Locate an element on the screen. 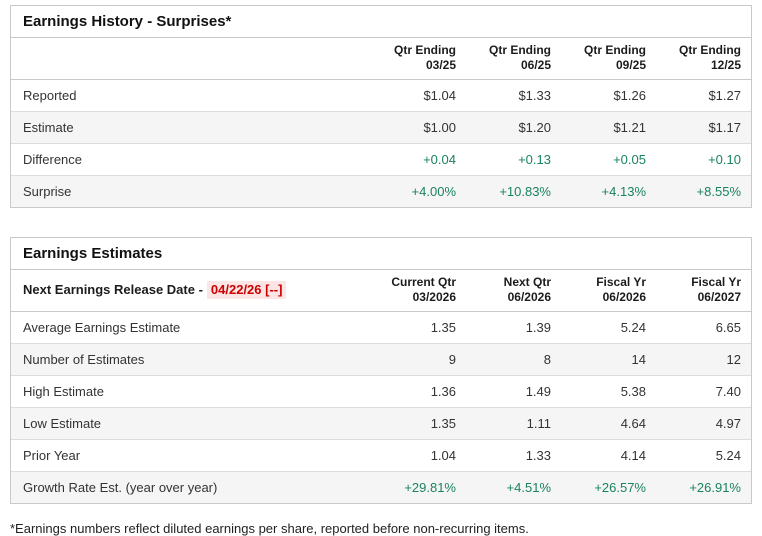 This screenshot has height=536, width=762. cell-value: +8.55% is located at coordinates (718, 191).